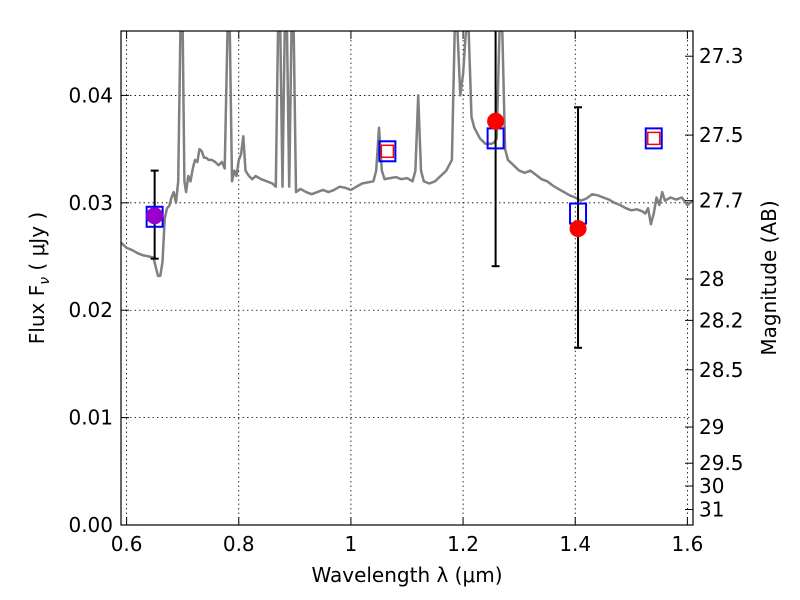 This screenshot has width=800, height=600. What do you see at coordinates (37, 314) in the screenshot?
I see `y-axis-title-main: Flux F` at bounding box center [37, 314].